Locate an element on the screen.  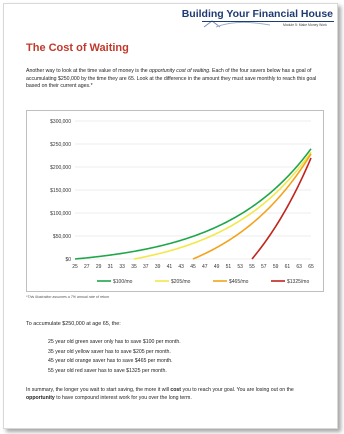
accumulate-heading: To accumulate $250,000 at age 65, the: is located at coordinates (73, 324).